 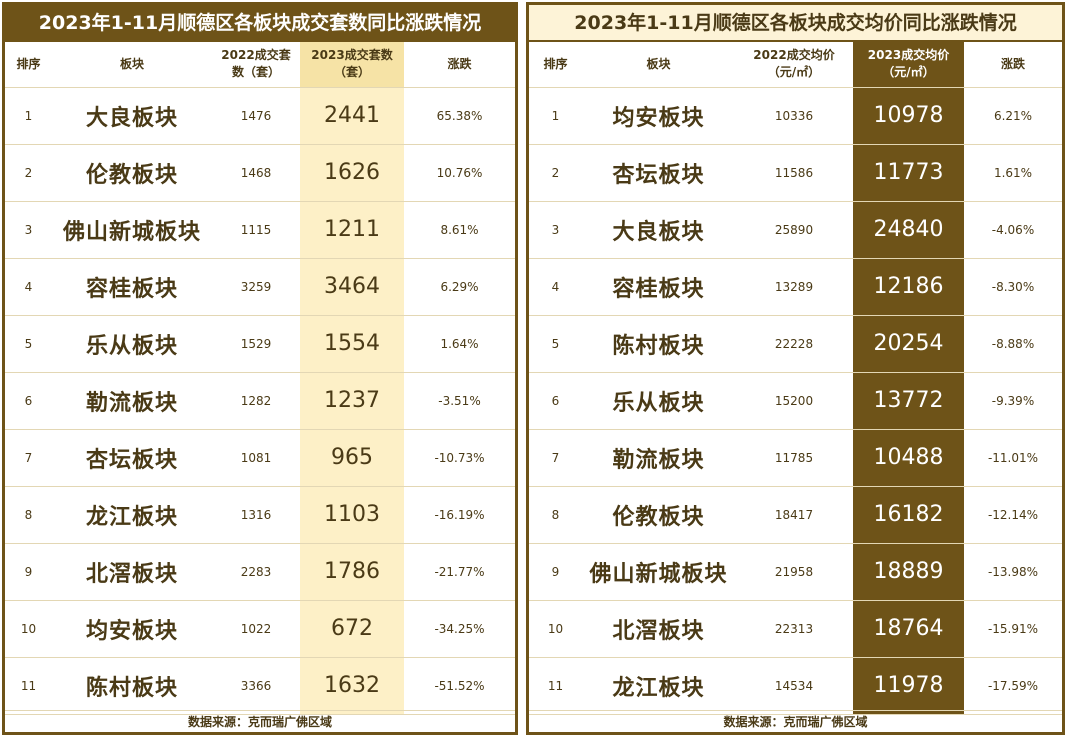 What do you see at coordinates (1013, 458) in the screenshot?
I see `change-cell: -11.01%` at bounding box center [1013, 458].